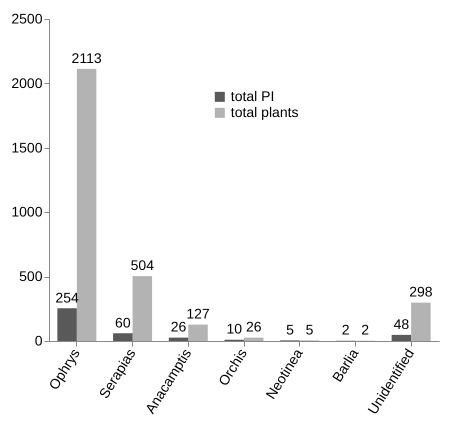 The width and height of the screenshot is (467, 438). I want to click on data-label: 60, so click(123, 322).